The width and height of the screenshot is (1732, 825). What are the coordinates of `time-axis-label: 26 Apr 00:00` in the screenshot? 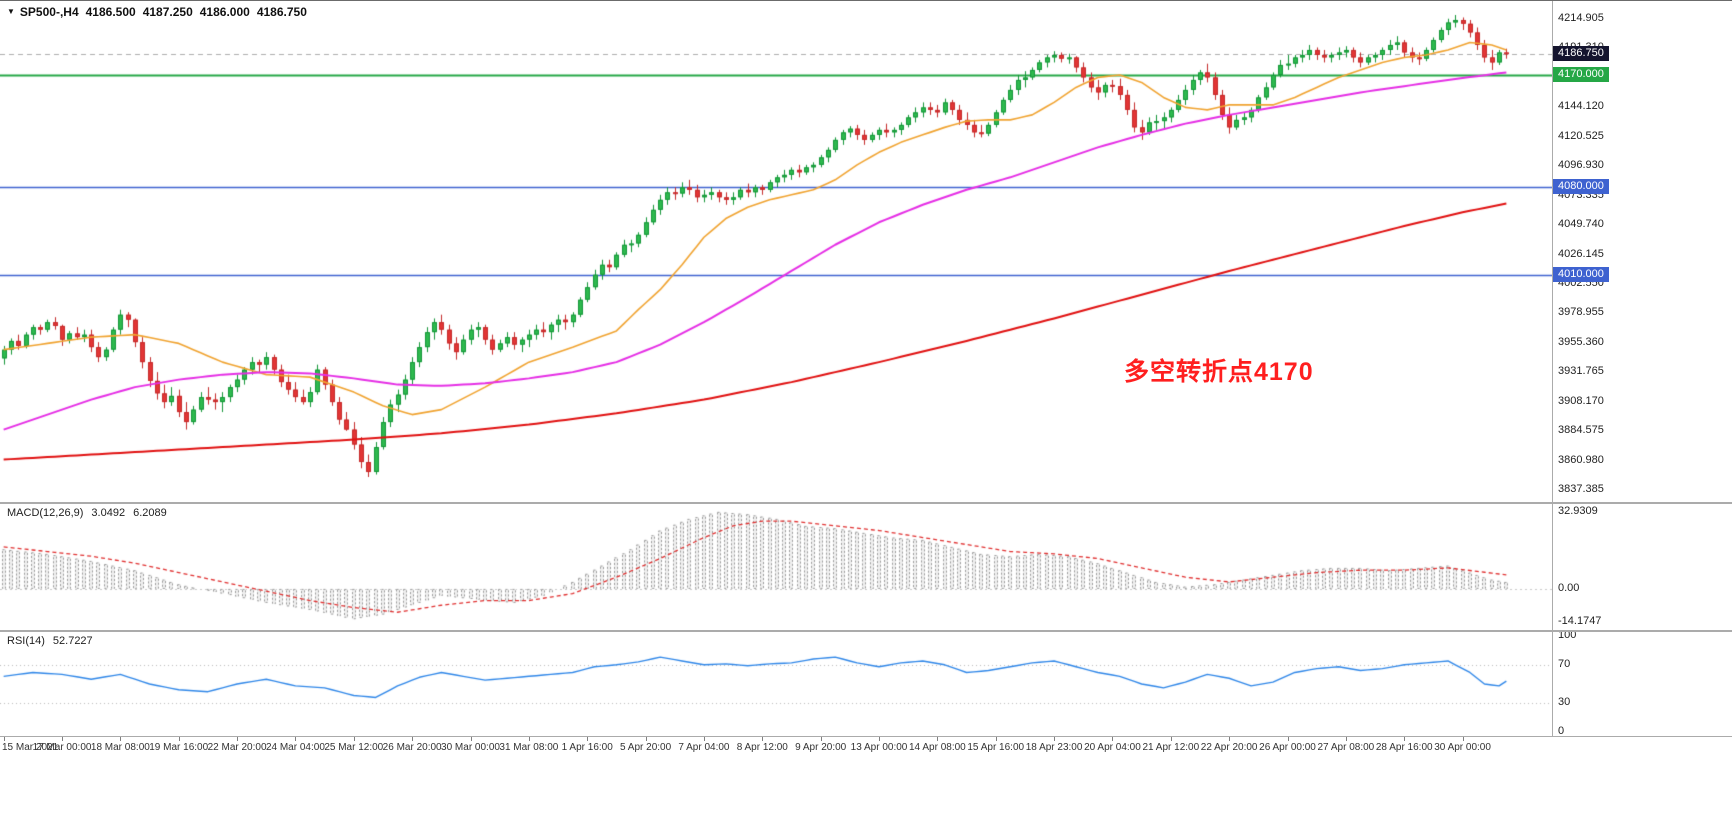 It's located at (1287, 747).